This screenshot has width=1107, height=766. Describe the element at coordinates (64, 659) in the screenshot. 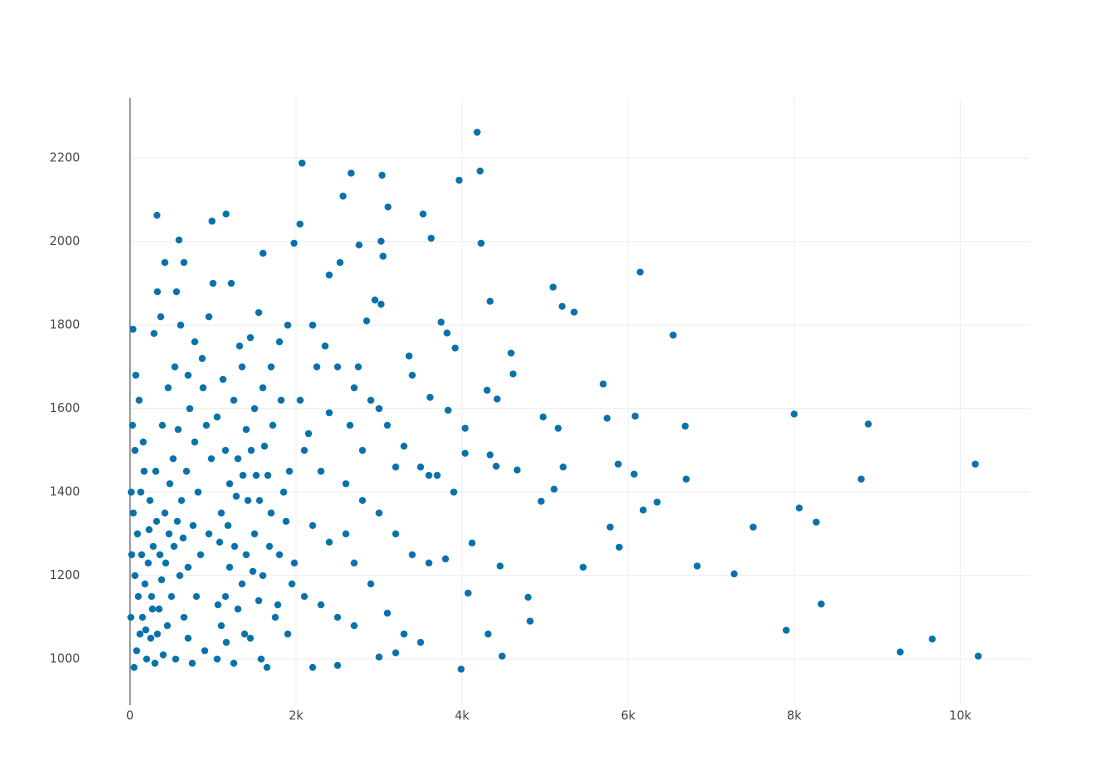

I see `y-tick-label: 1000` at that location.